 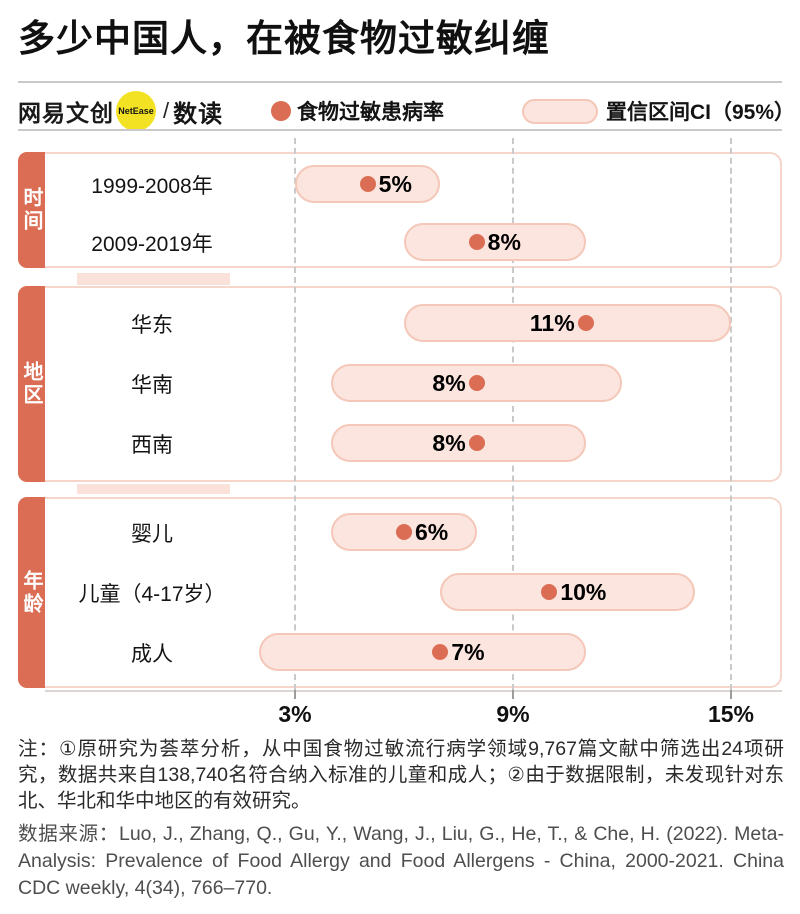 I want to click on category-label: 成人, so click(x=152, y=654).